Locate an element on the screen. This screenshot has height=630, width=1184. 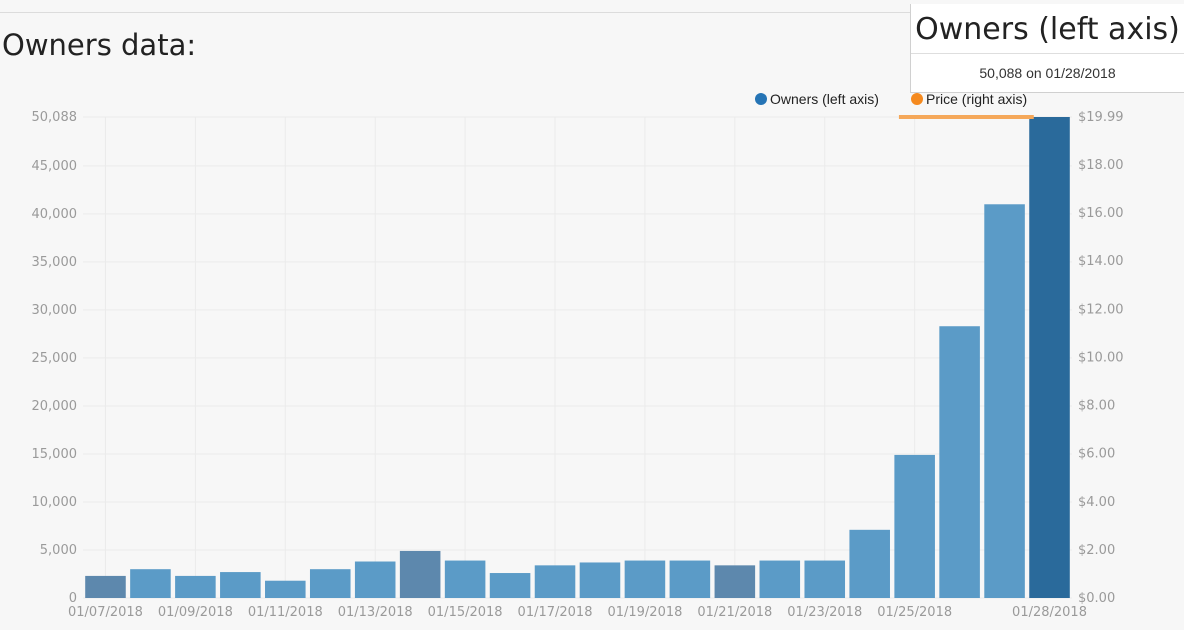
right-axis-tick-label: $19.99 is located at coordinates (1101, 117).